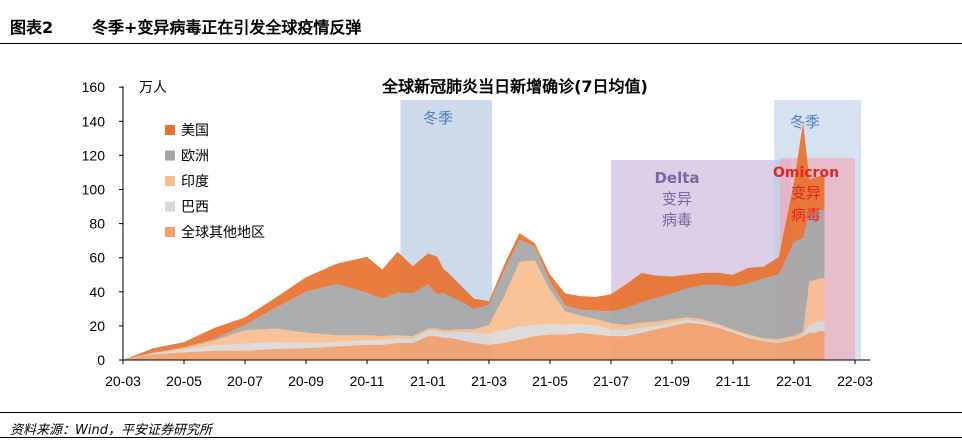 The width and height of the screenshot is (962, 442). What do you see at coordinates (611, 381) in the screenshot?
I see `x-tick-label: 21-07` at bounding box center [611, 381].